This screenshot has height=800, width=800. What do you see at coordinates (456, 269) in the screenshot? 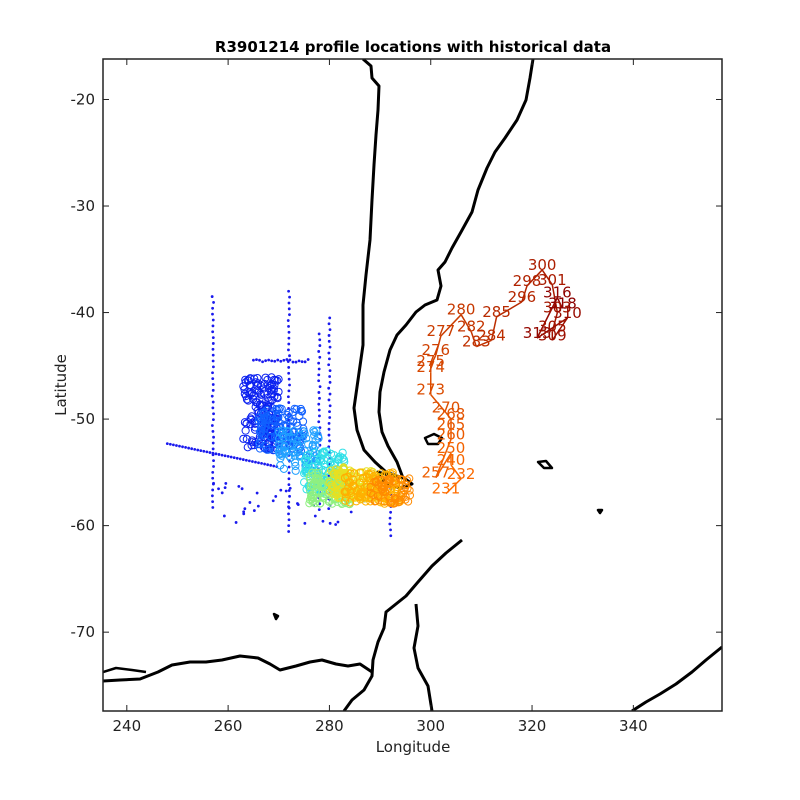
I see `coastline-atlantic` at bounding box center [456, 269].